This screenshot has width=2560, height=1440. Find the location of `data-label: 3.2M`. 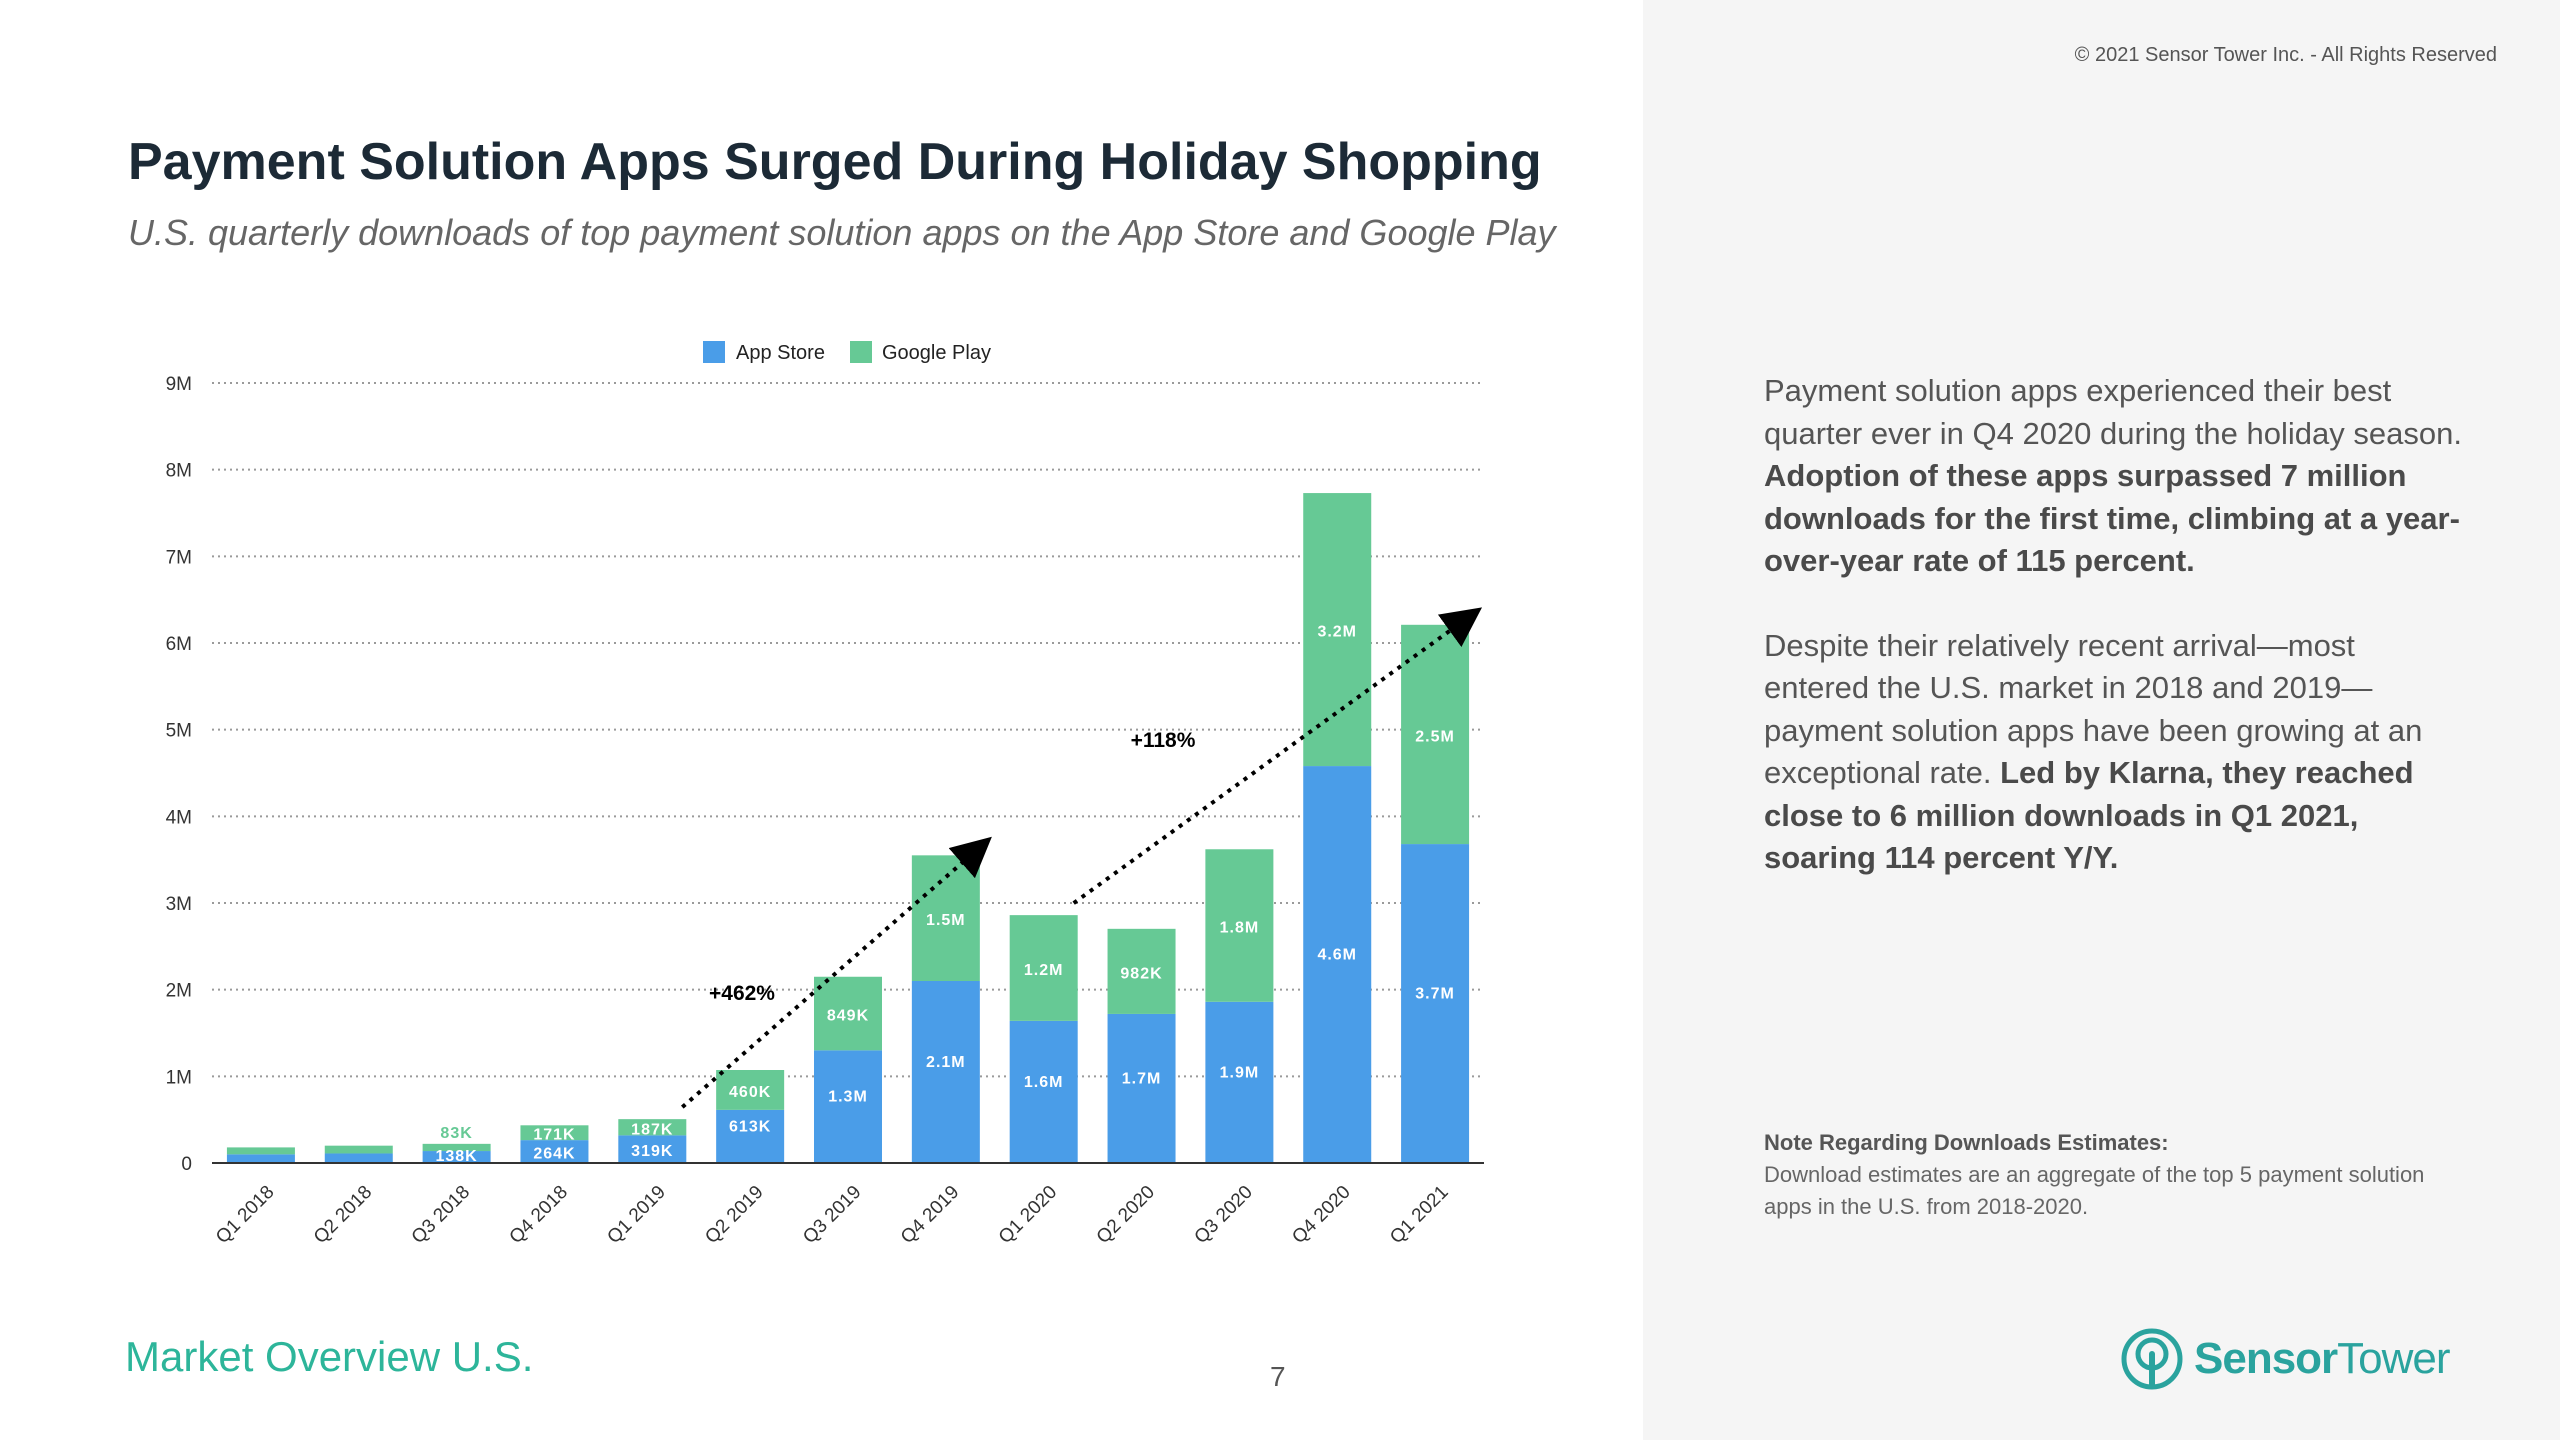

data-label: 3.2M is located at coordinates (1337, 632).